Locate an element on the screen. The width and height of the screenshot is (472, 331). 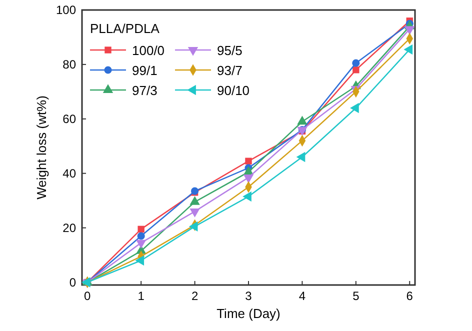
x-tick-label: 6 is located at coordinates (410, 296).